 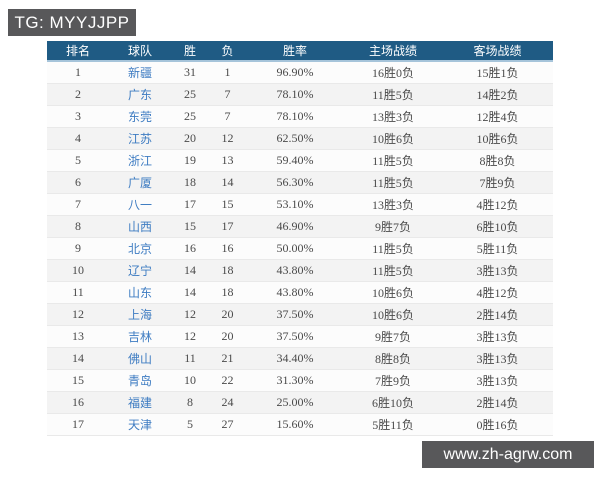 I want to click on losses-cell: 12, so click(x=227, y=138).